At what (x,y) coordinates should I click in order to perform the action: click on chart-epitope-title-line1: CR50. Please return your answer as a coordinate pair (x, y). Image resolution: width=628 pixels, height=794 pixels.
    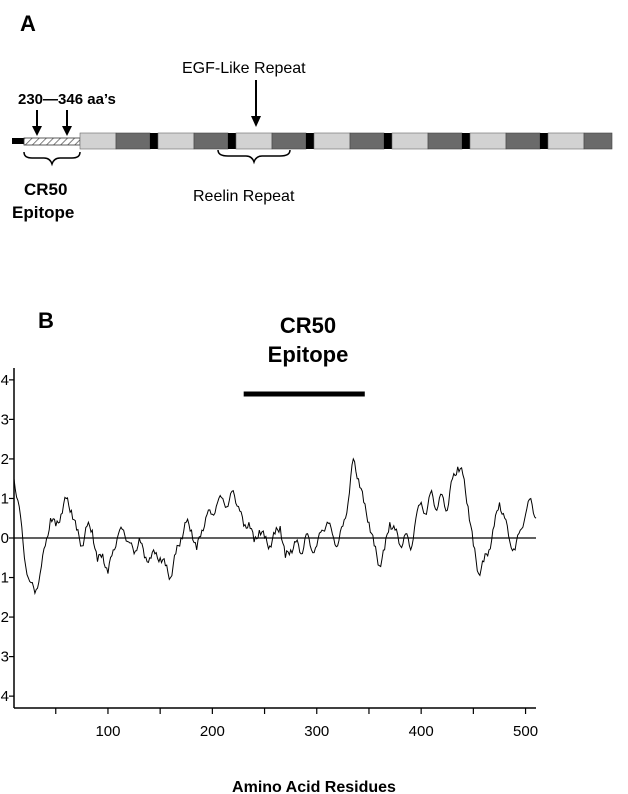
    Looking at the image, I should click on (308, 325).